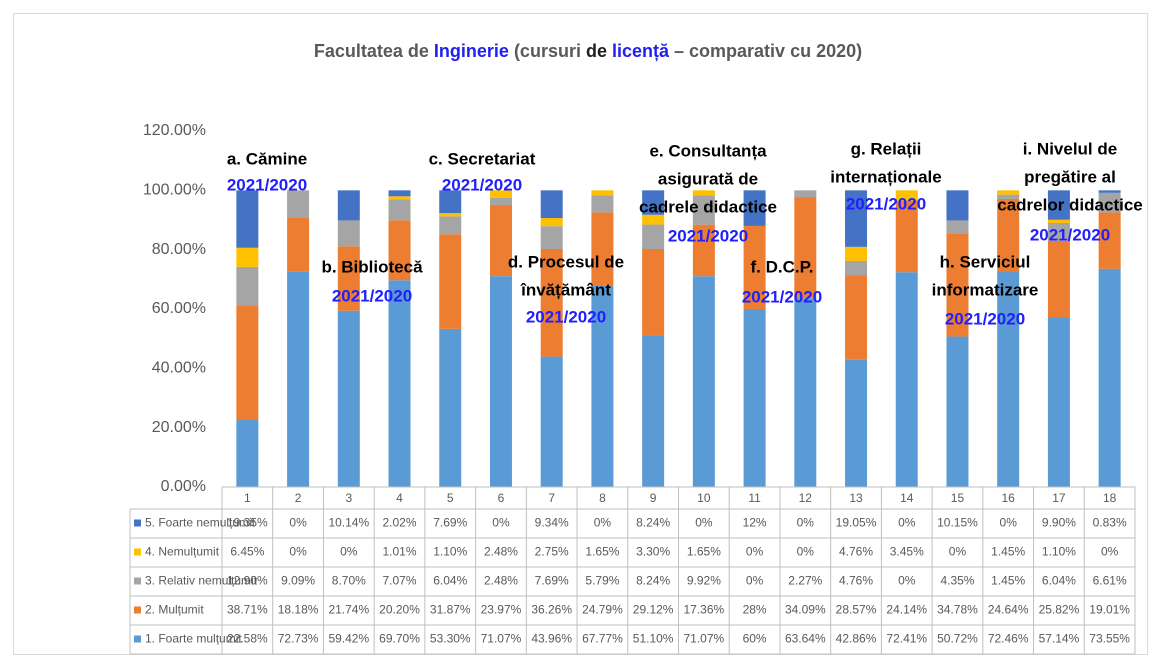 The image size is (1159, 659). Describe the element at coordinates (599, 51) in the screenshot. I see `title-part: de` at that location.